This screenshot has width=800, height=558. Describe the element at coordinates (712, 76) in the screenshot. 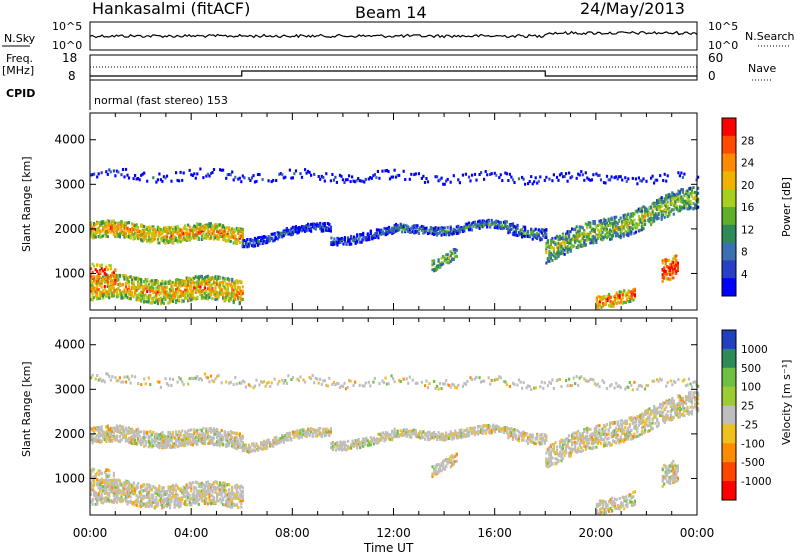

I see `nave-tick-bottom: 0` at that location.